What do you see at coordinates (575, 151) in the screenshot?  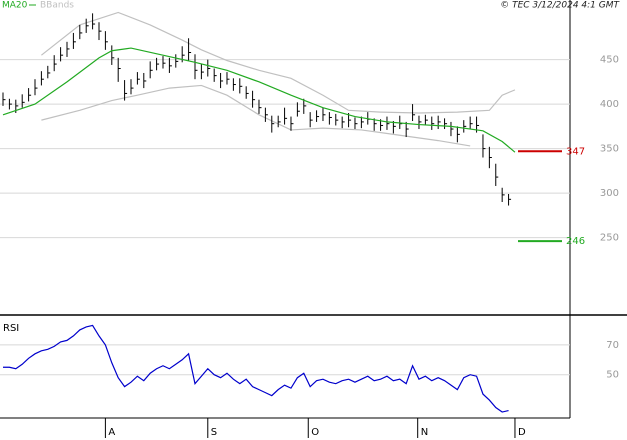 I see `level-label: 347` at bounding box center [575, 151].